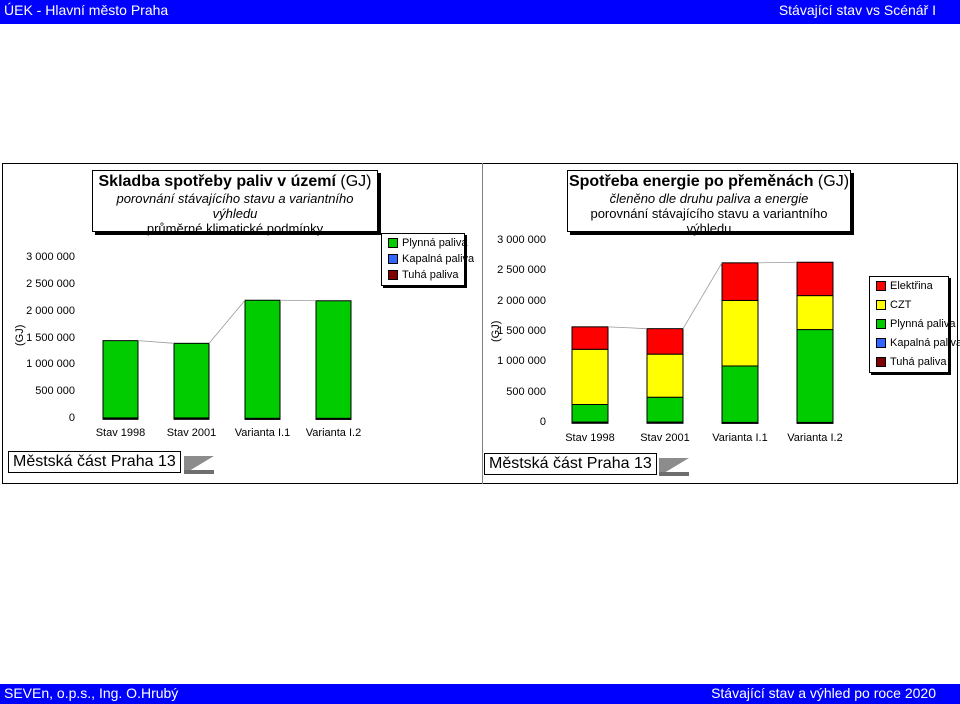 This screenshot has width=960, height=704. Describe the element at coordinates (590, 413) in the screenshot. I see `right-bar-plynna-paliva-stav-1998` at that location.